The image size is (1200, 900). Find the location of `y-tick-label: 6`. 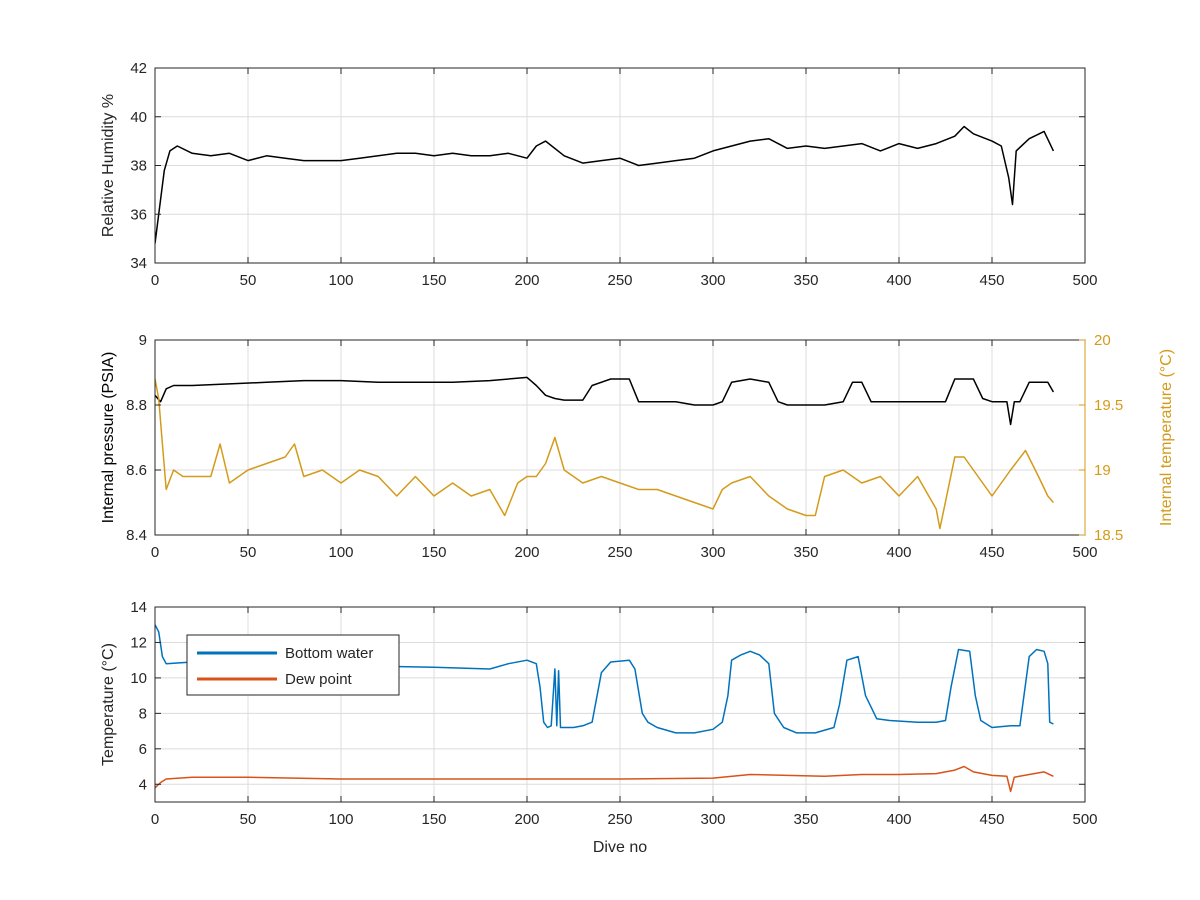

y-tick-label: 6 is located at coordinates (143, 749).